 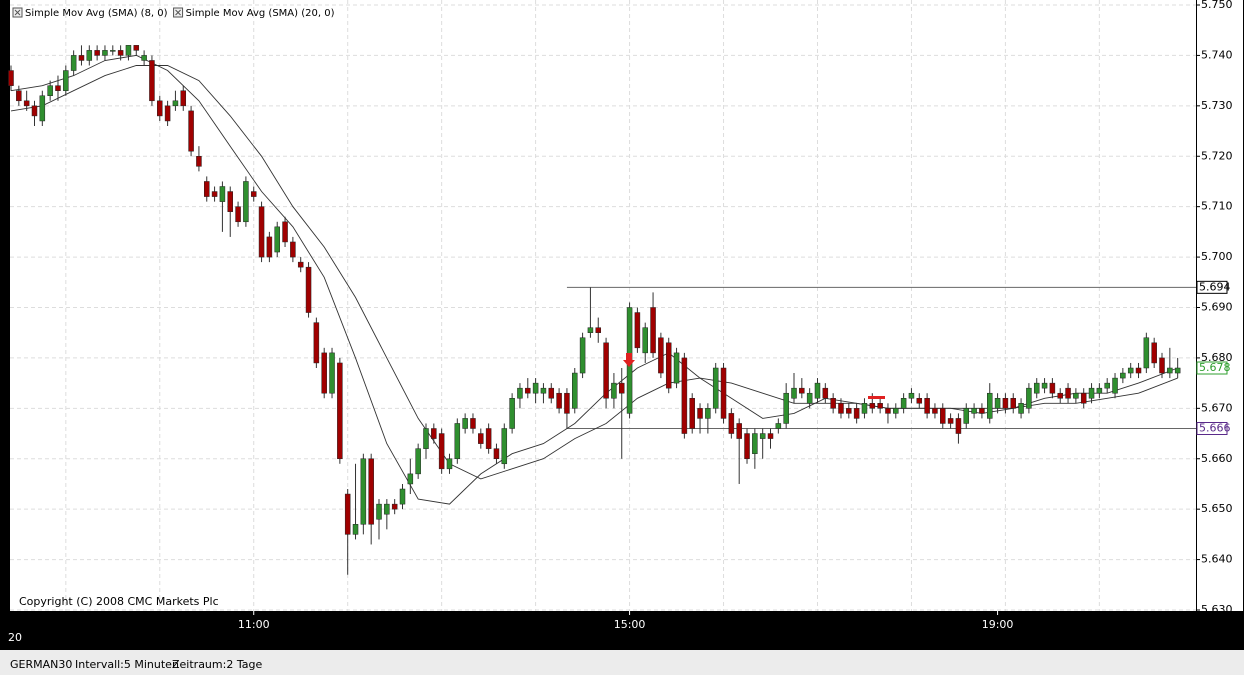 What do you see at coordinates (1217, 54) in the screenshot?
I see `y-tick-label: 5.740` at bounding box center [1217, 54].